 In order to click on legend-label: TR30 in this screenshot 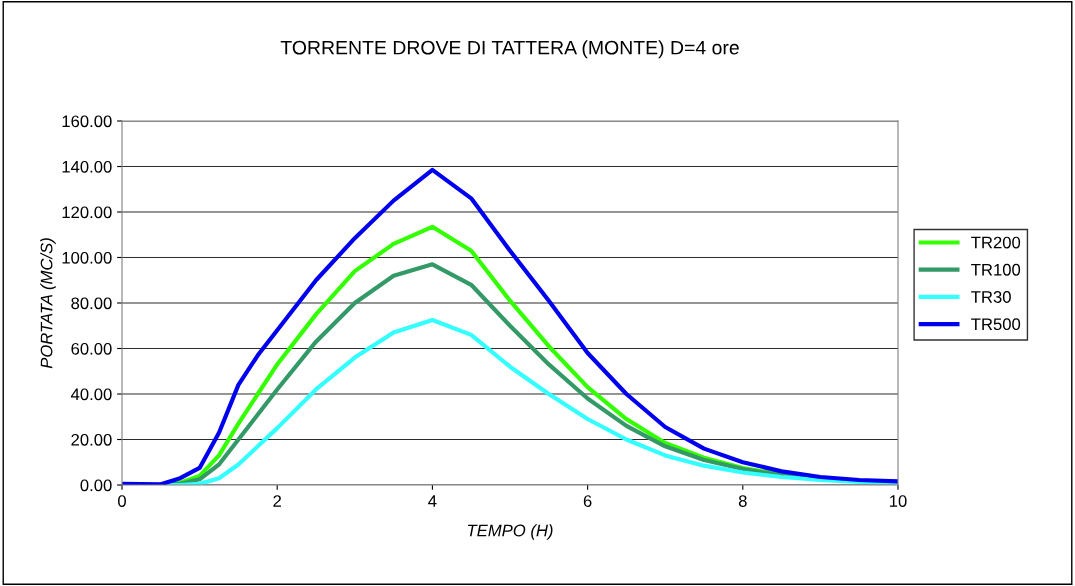, I will do `click(991, 297)`.